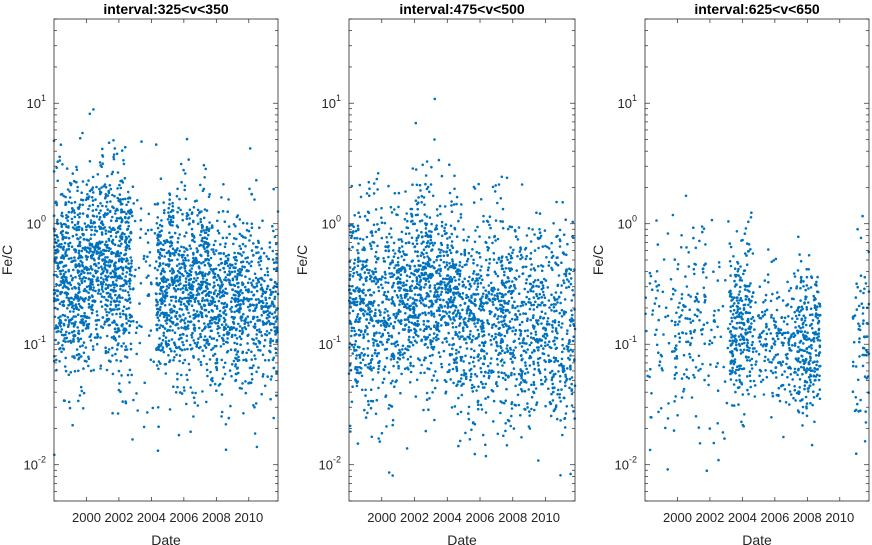 This screenshot has width=872, height=545. Describe the element at coordinates (166, 9) in the screenshot. I see `chart-title: interval:325<v<350` at that location.